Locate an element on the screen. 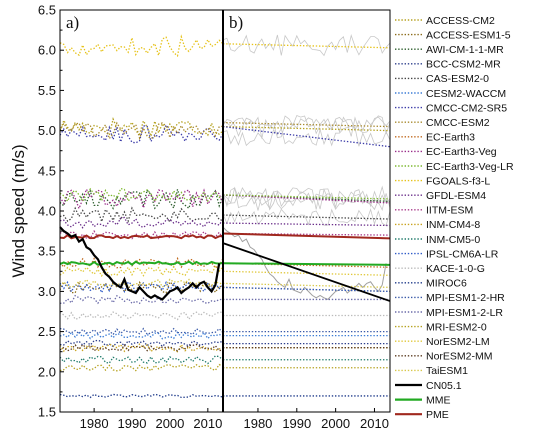 The height and width of the screenshot is (434, 550). y-tick-label: 6.5 is located at coordinates (47, 10).